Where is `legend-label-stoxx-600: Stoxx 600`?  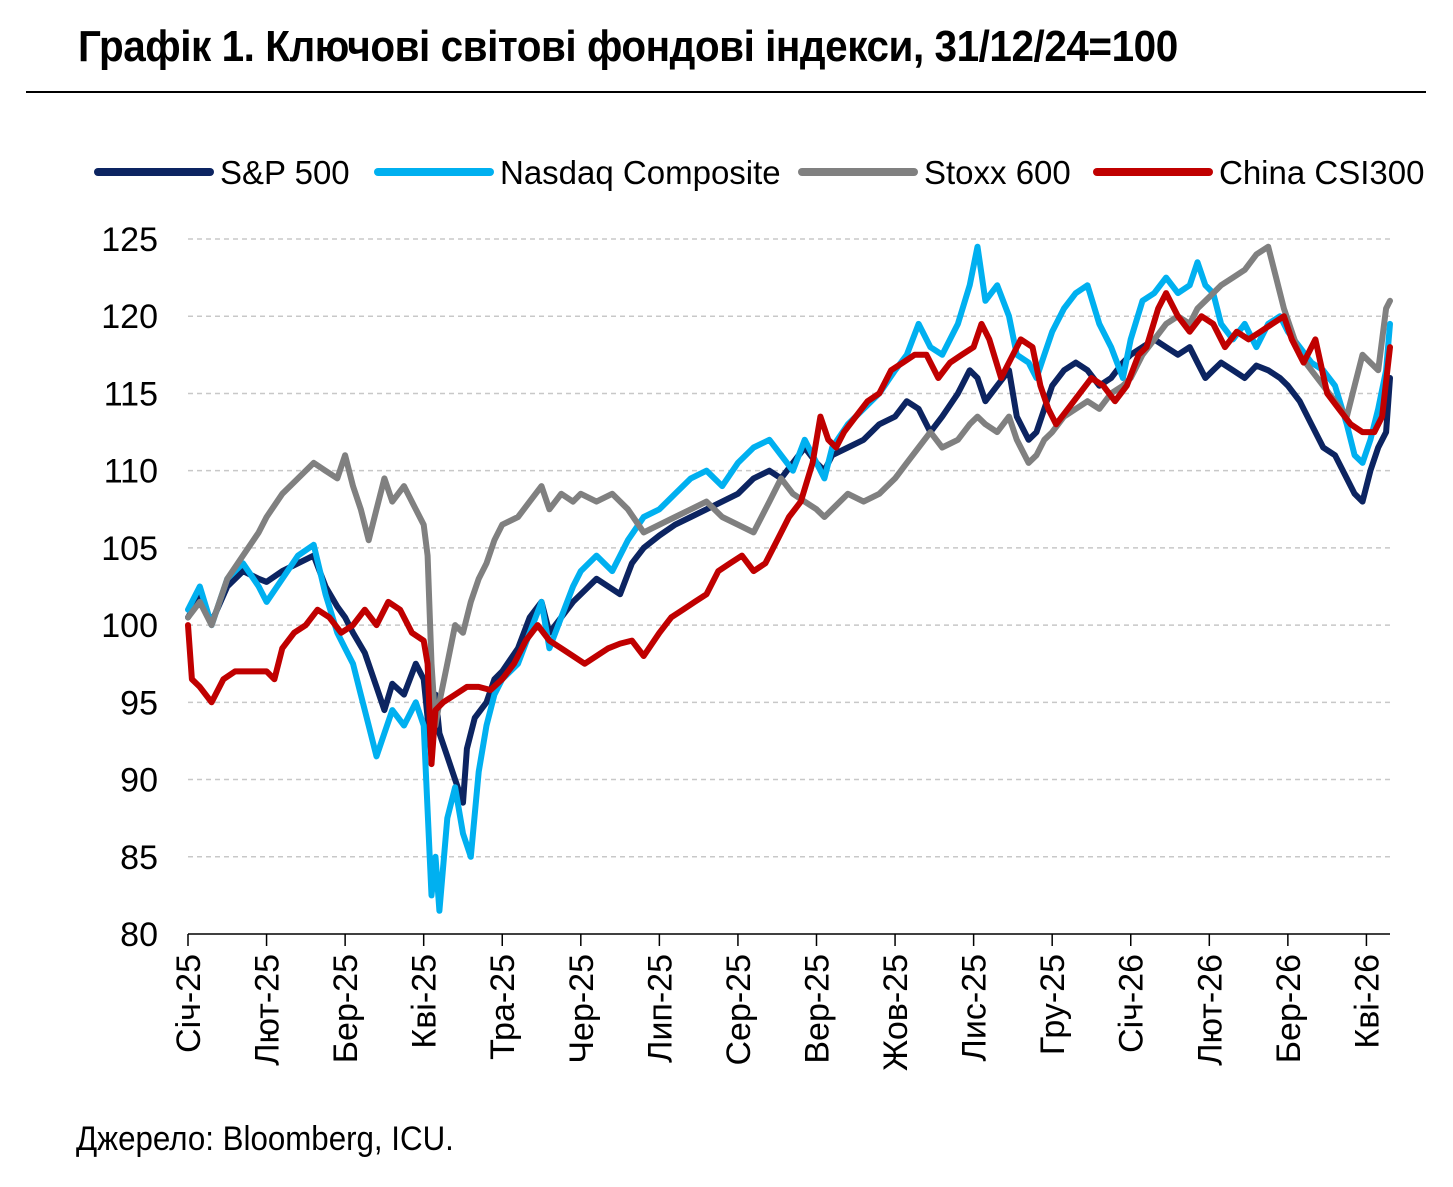 legend-label-stoxx-600: Stoxx 600 is located at coordinates (997, 172).